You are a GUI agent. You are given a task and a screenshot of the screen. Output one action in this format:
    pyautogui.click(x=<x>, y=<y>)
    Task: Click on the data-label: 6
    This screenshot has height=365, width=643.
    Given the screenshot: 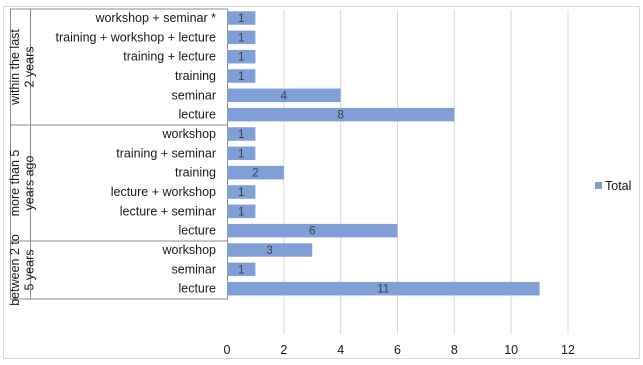 What is the action you would take?
    pyautogui.click(x=312, y=232)
    